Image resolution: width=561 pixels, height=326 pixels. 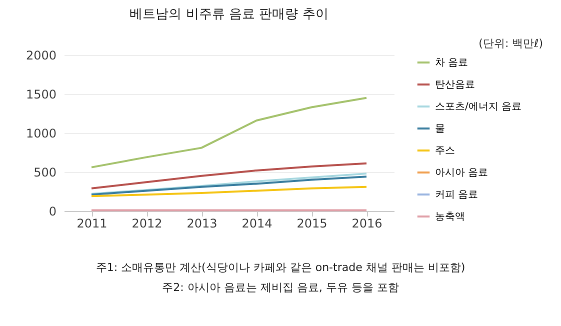 I want to click on legend-label: 커피 음료, so click(x=456, y=195).